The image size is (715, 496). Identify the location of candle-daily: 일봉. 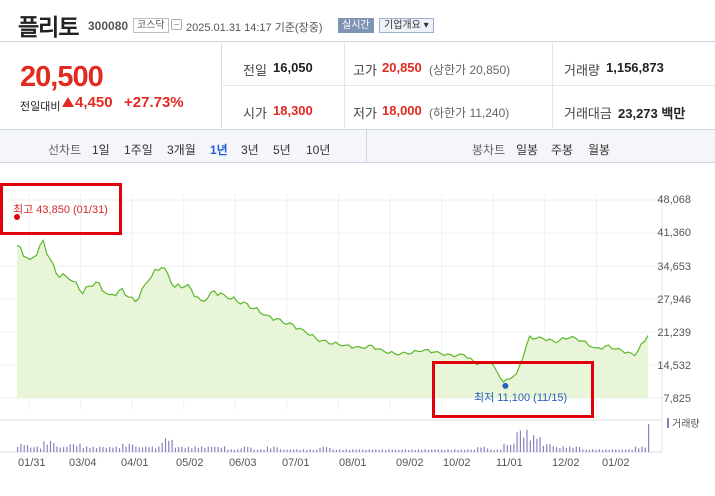
(527, 150).